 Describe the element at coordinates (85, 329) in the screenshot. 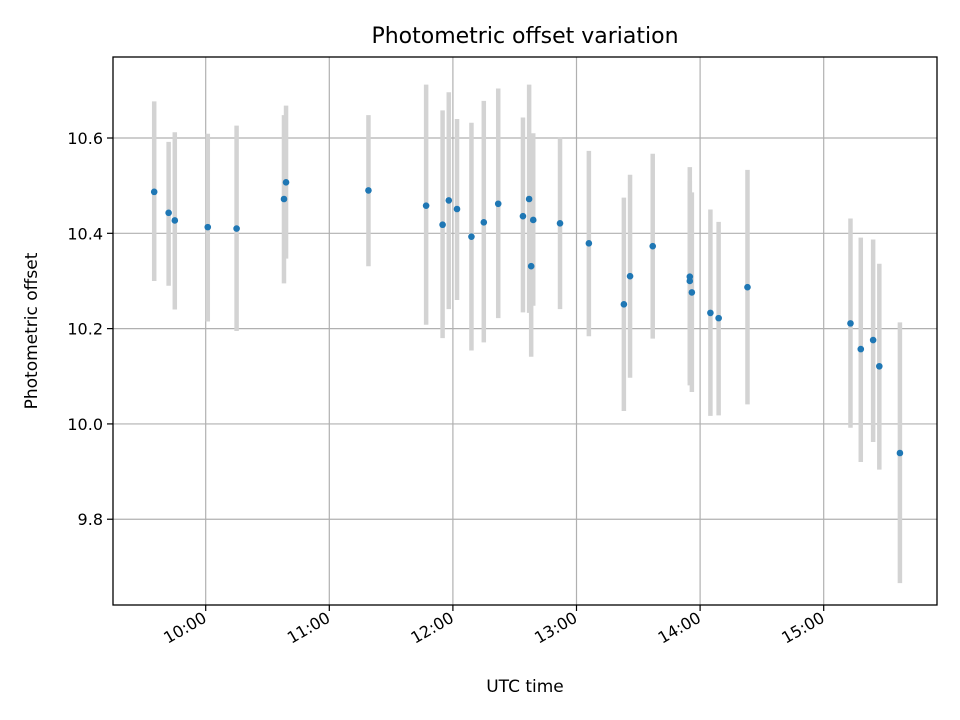

I see `y-tick-label: 10.2` at that location.